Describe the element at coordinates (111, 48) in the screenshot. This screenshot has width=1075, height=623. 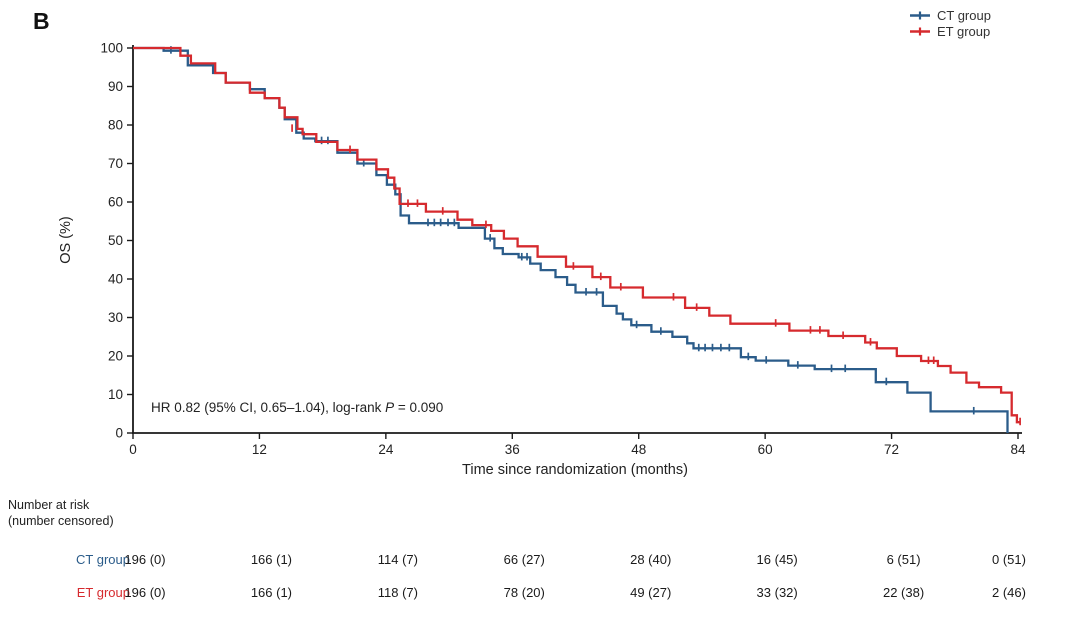
I see `y-tick-label: 100` at that location.